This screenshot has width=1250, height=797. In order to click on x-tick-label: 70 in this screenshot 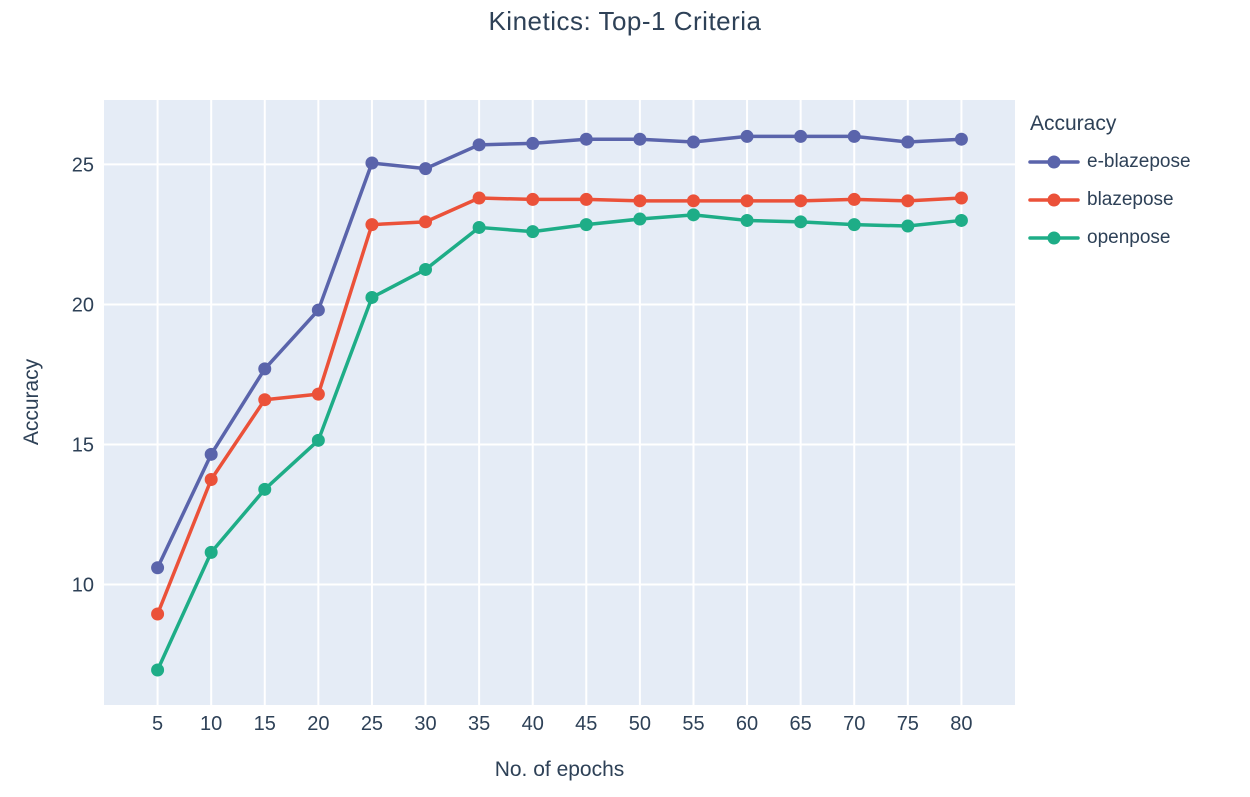, I will do `click(854, 724)`.